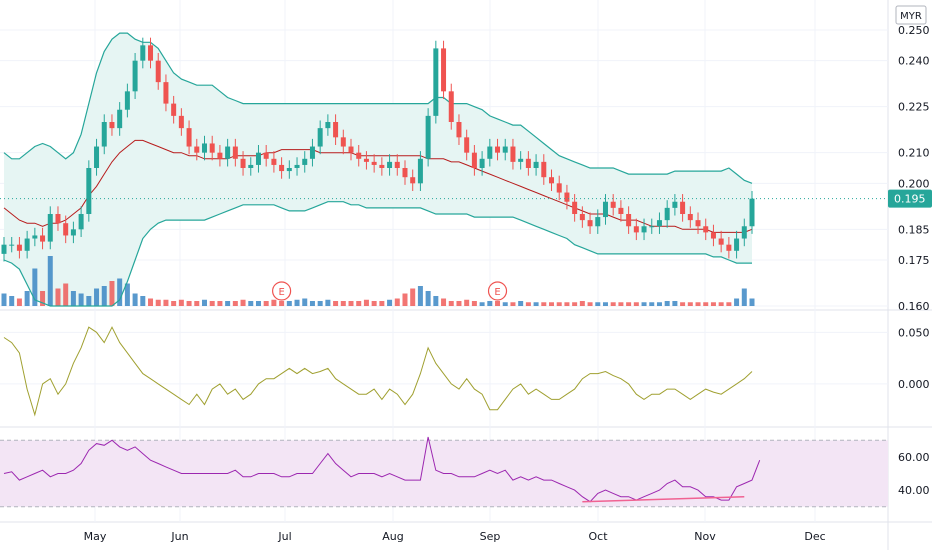 This screenshot has width=932, height=554. Describe the element at coordinates (910, 198) in the screenshot. I see `last-price-badge` at that location.